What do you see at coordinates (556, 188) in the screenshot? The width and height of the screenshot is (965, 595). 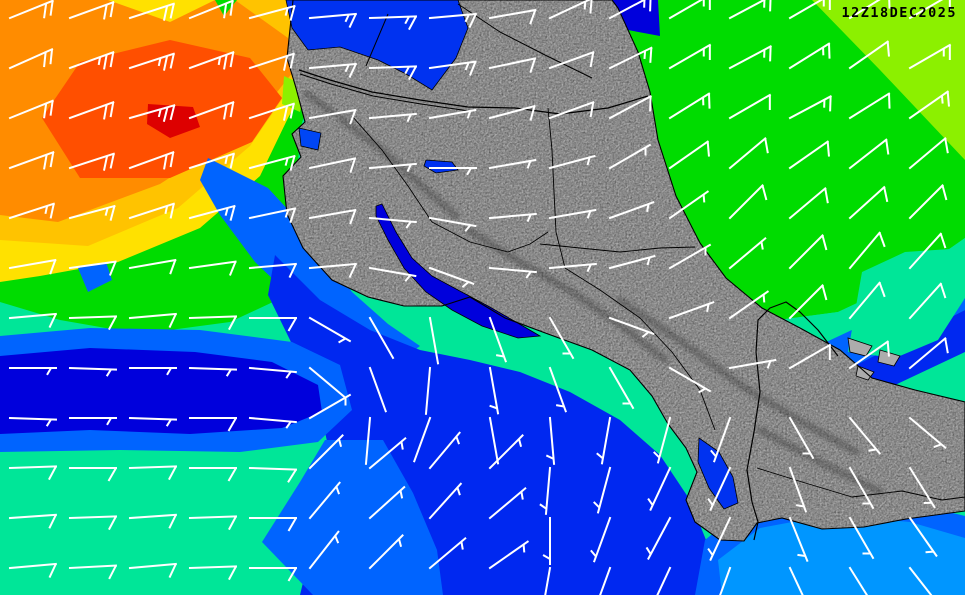 I see `province-line-heredia` at bounding box center [556, 188].